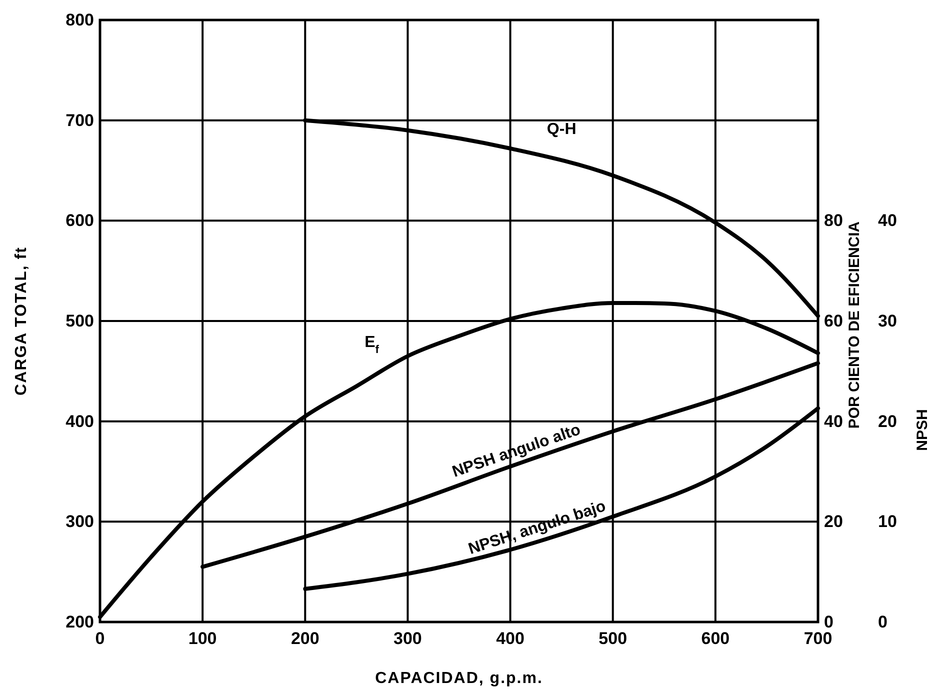  I want to click on text: NPSH angulo alto, so click(516, 451).